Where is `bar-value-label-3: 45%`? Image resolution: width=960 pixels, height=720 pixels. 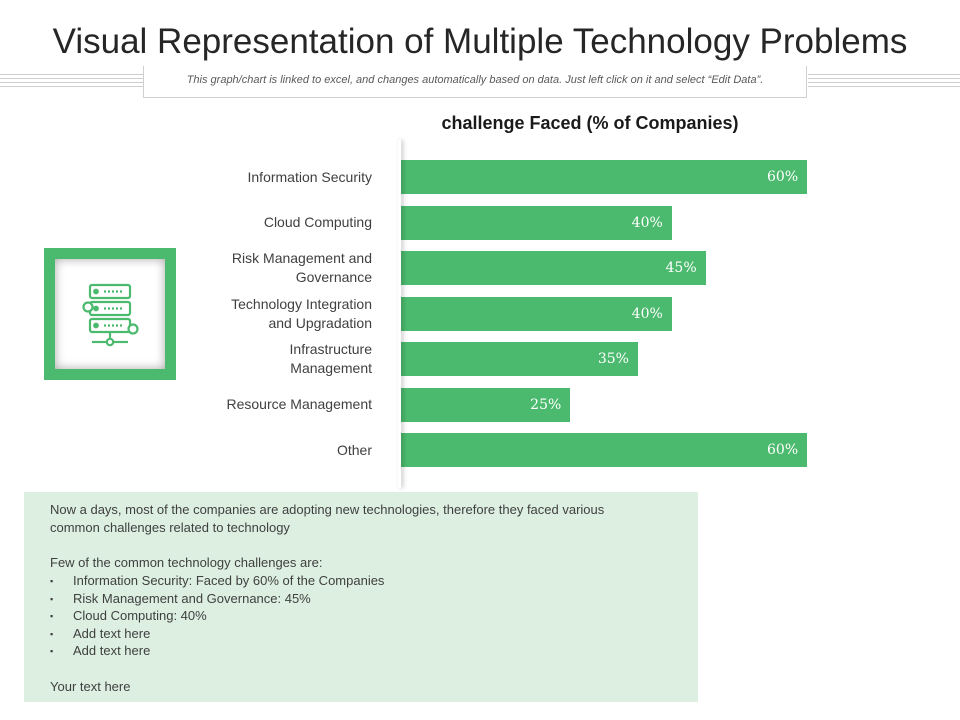
bar-value-label-3: 45% is located at coordinates (681, 268).